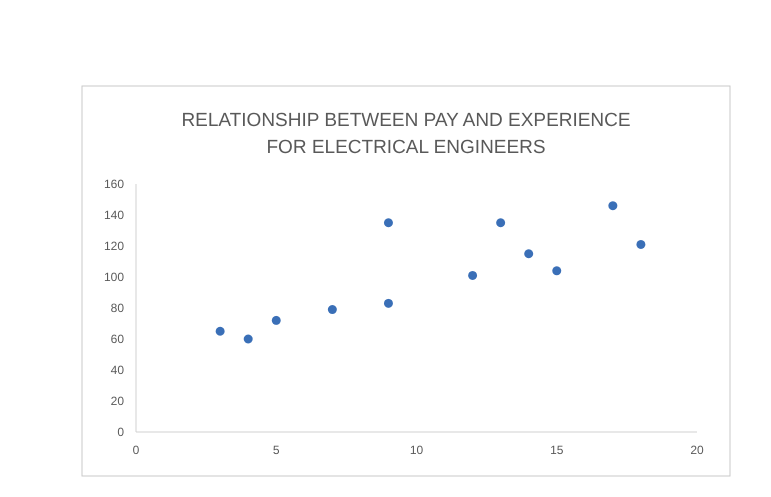  Describe the element at coordinates (697, 450) in the screenshot. I see `x-tick-label: 20` at that location.